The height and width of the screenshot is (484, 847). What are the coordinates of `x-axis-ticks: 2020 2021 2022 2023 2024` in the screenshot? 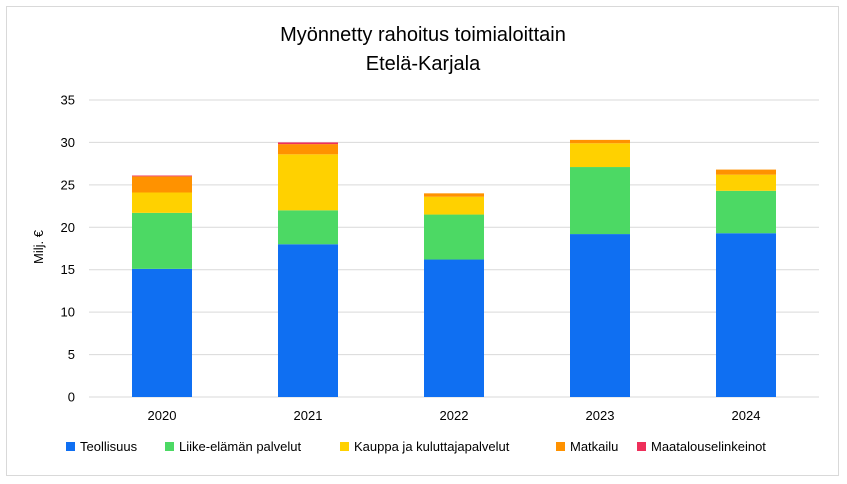 It's located at (454, 415).